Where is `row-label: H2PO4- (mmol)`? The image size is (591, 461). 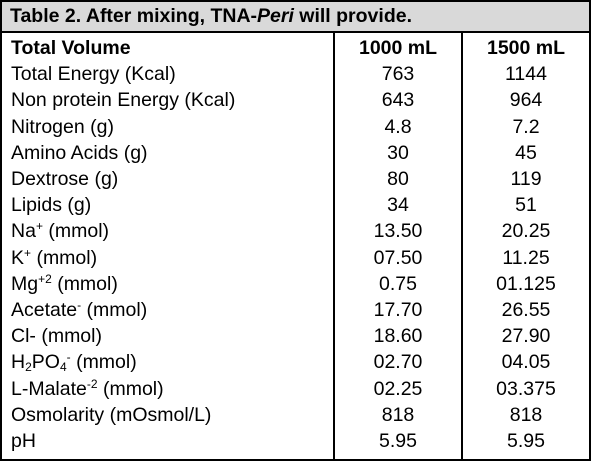 row-label: H2PO4- (mmol) is located at coordinates (74, 362).